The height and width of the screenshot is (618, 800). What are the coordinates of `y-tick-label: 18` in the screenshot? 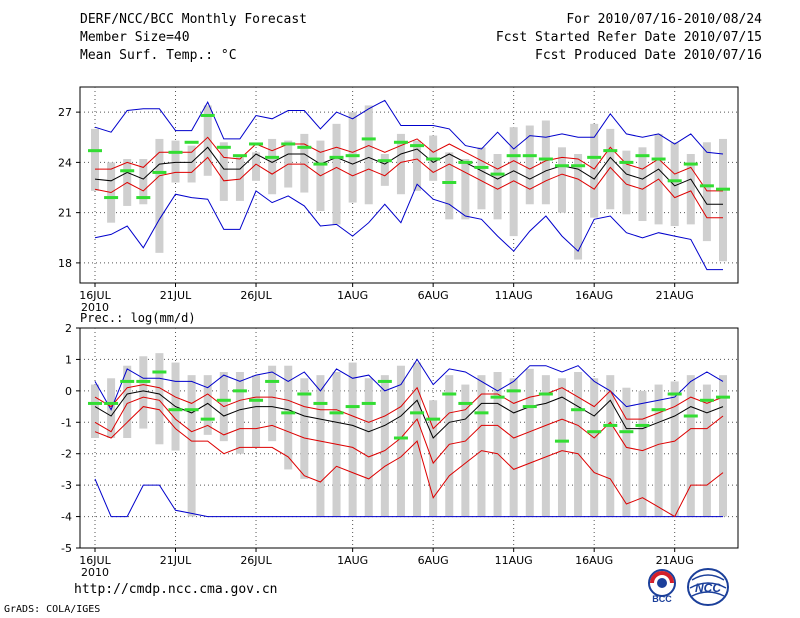 It's located at (65, 263).